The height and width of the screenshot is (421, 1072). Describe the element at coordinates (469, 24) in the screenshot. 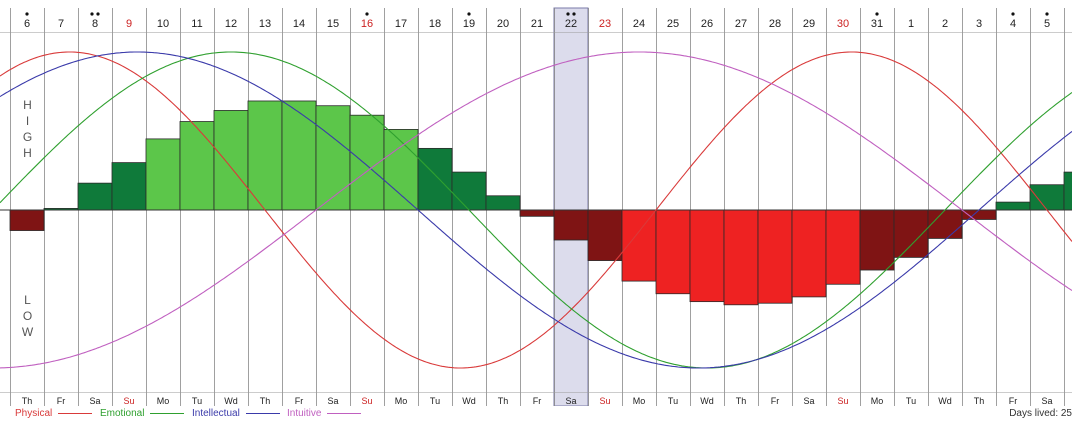

I see `day-number: 19` at that location.